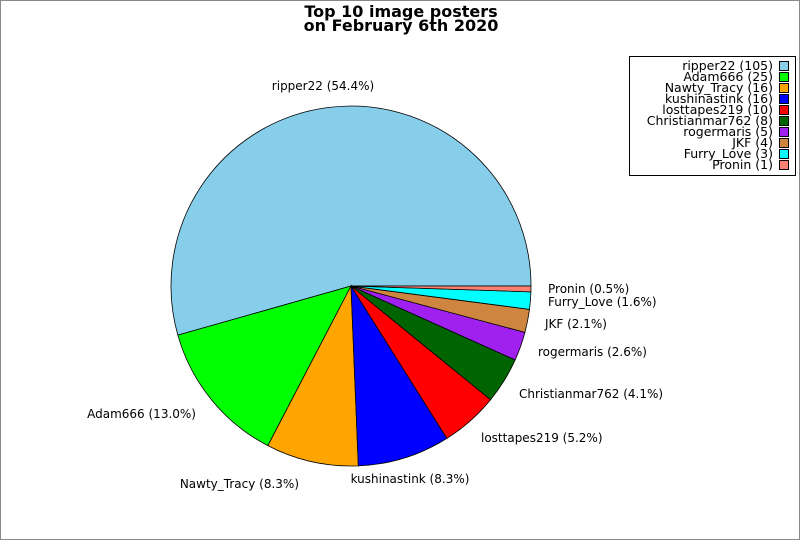 The width and height of the screenshot is (800, 541). What do you see at coordinates (728, 76) in the screenshot?
I see `legend-label: Adam666 (25)` at bounding box center [728, 76].